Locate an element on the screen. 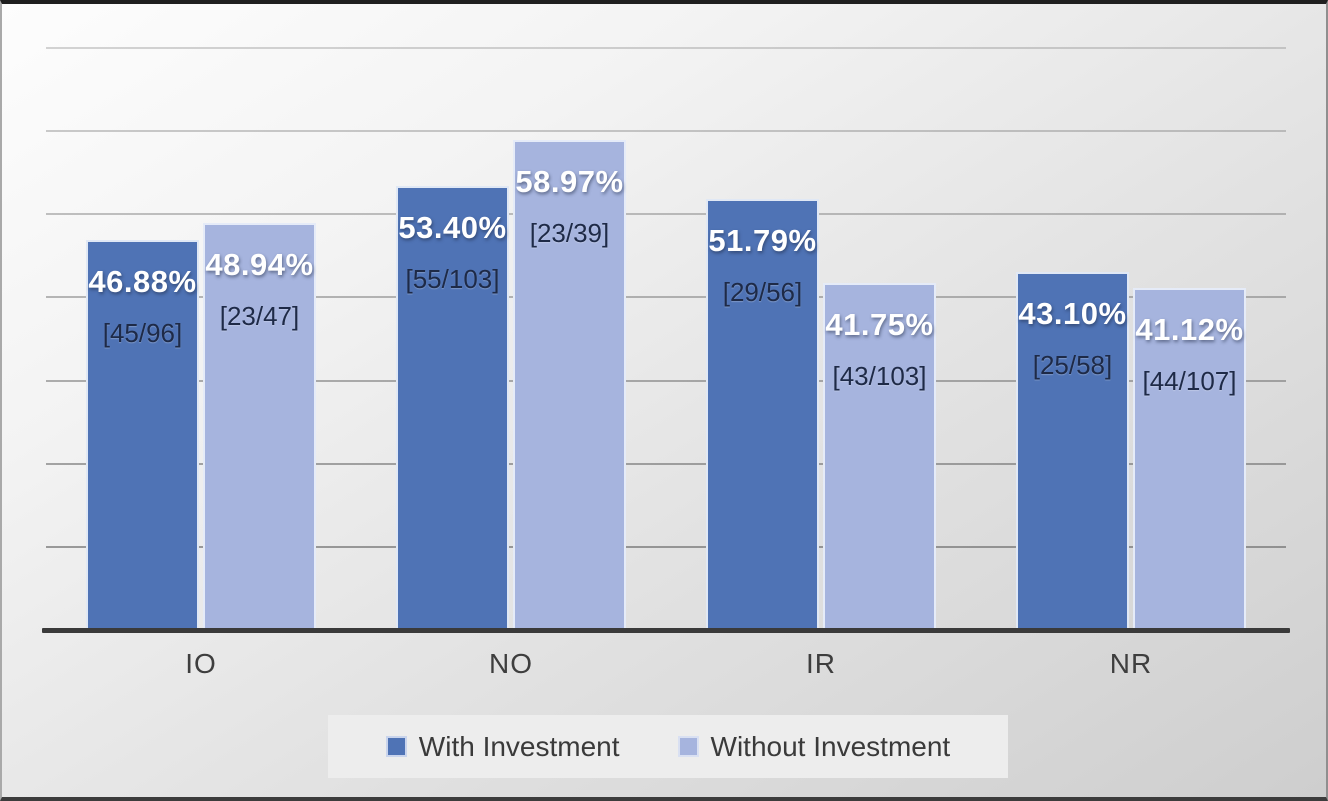 This screenshot has height=801, width=1328. bar-percent-label: 41.12% is located at coordinates (1189, 330).